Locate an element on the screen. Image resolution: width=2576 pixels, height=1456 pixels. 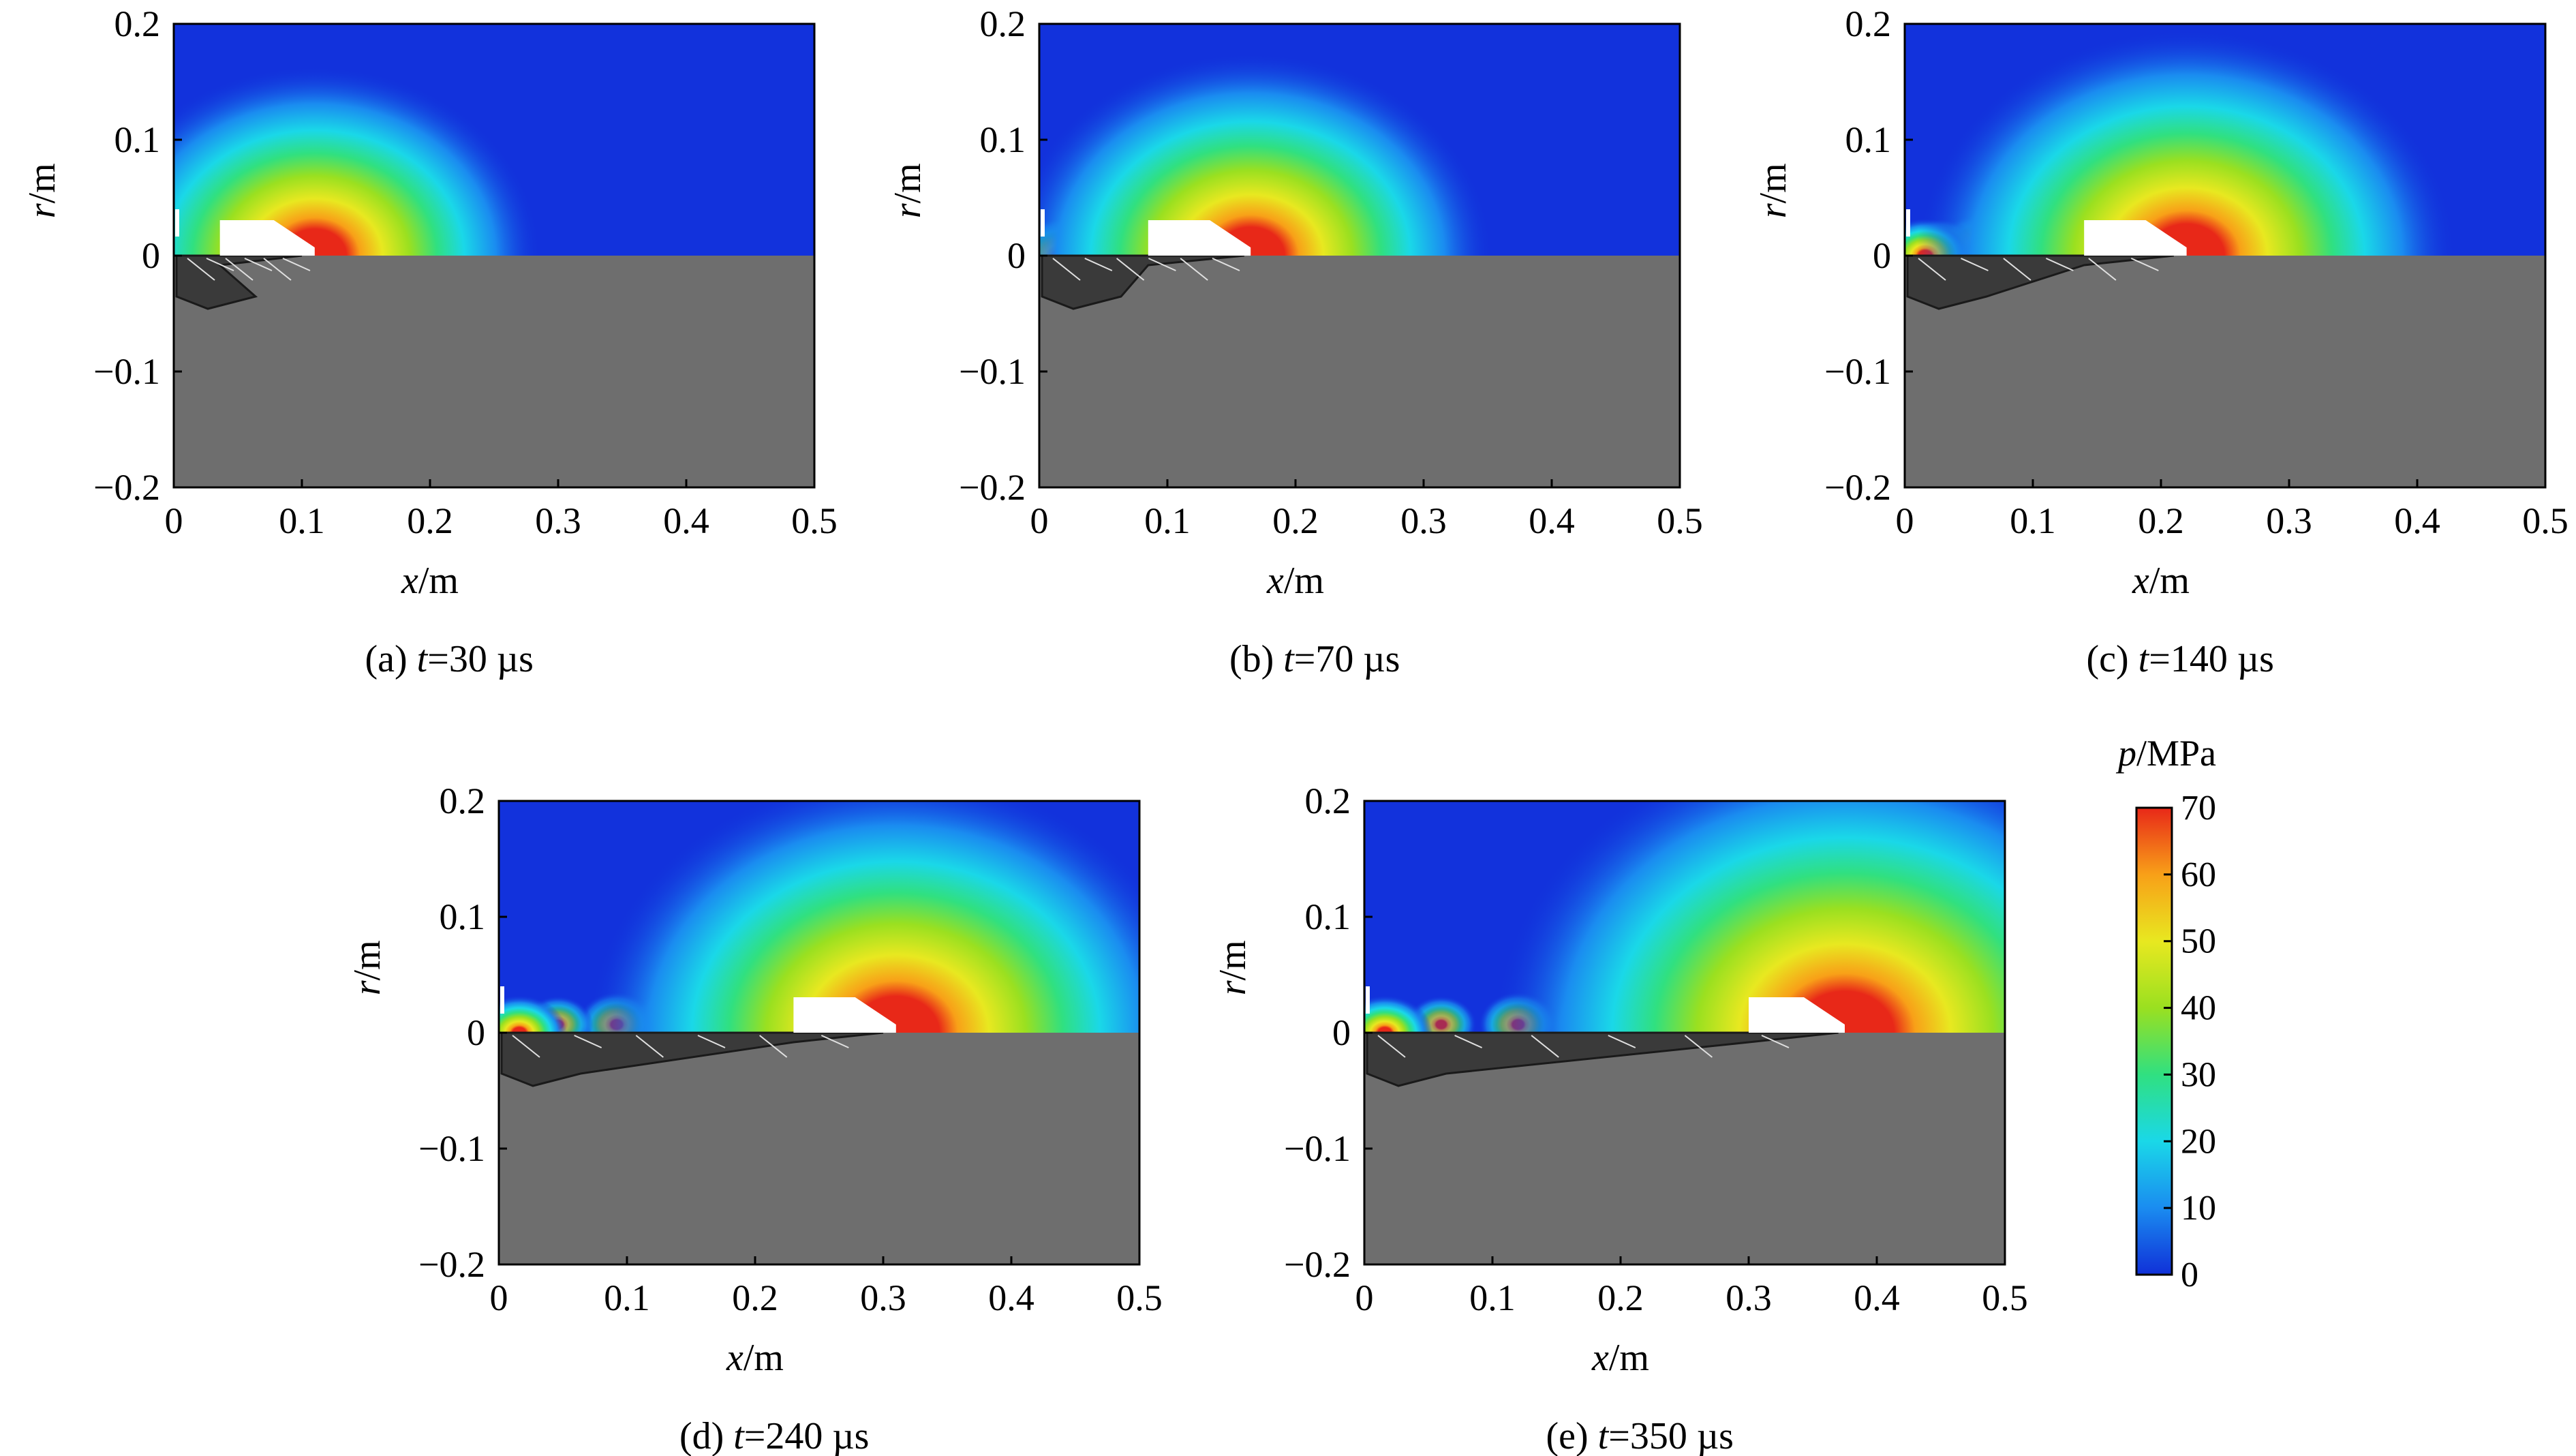
x-tick-label: 0.3 is located at coordinates (558, 520).